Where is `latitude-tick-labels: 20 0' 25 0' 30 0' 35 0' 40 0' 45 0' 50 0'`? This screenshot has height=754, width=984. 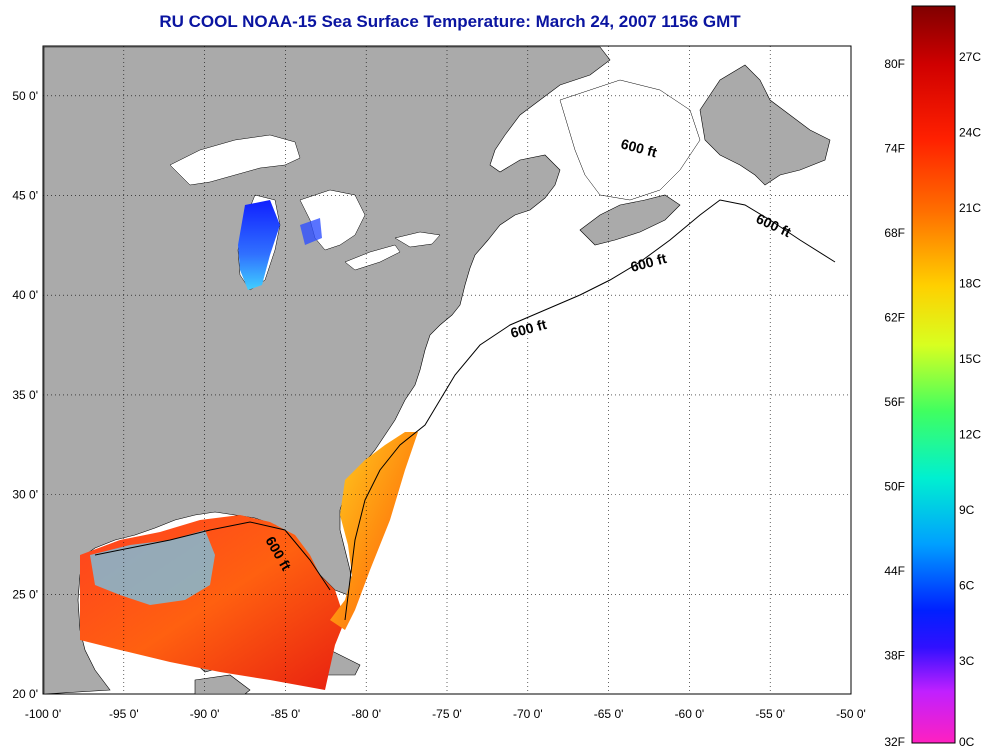
latitude-tick-labels: 20 0' 25 0' 30 0' 35 0' 40 0' 45 0' 50 0' is located at coordinates (25, 395).